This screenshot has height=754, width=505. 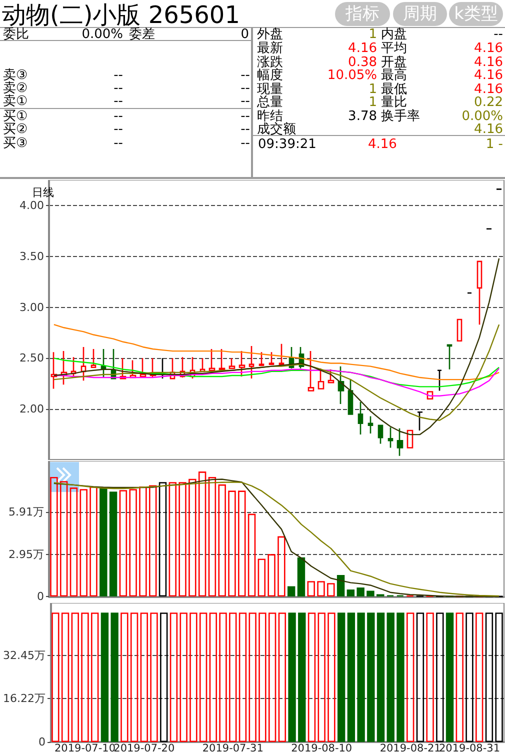 I want to click on text: 委比, so click(x=16, y=34).